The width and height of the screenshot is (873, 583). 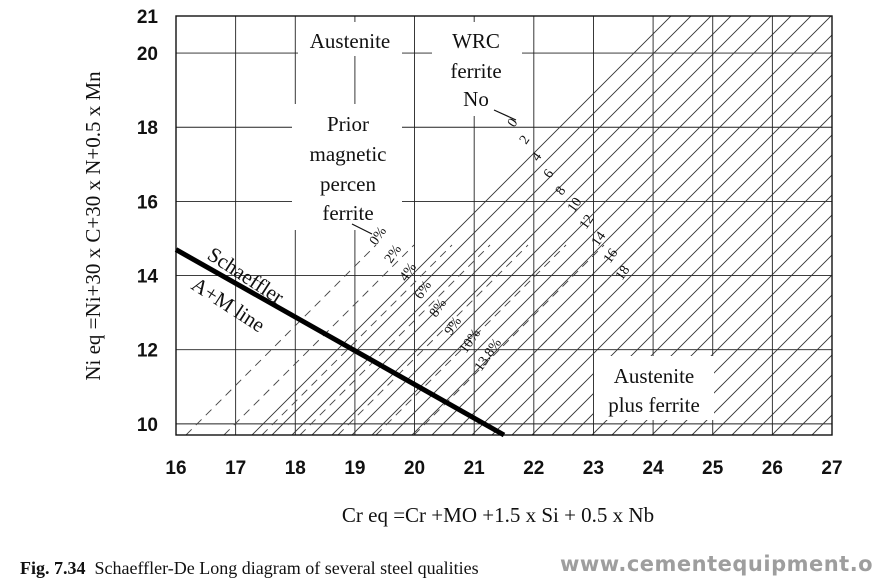 I want to click on wrc-ferrite-label: 2, so click(x=525, y=140).